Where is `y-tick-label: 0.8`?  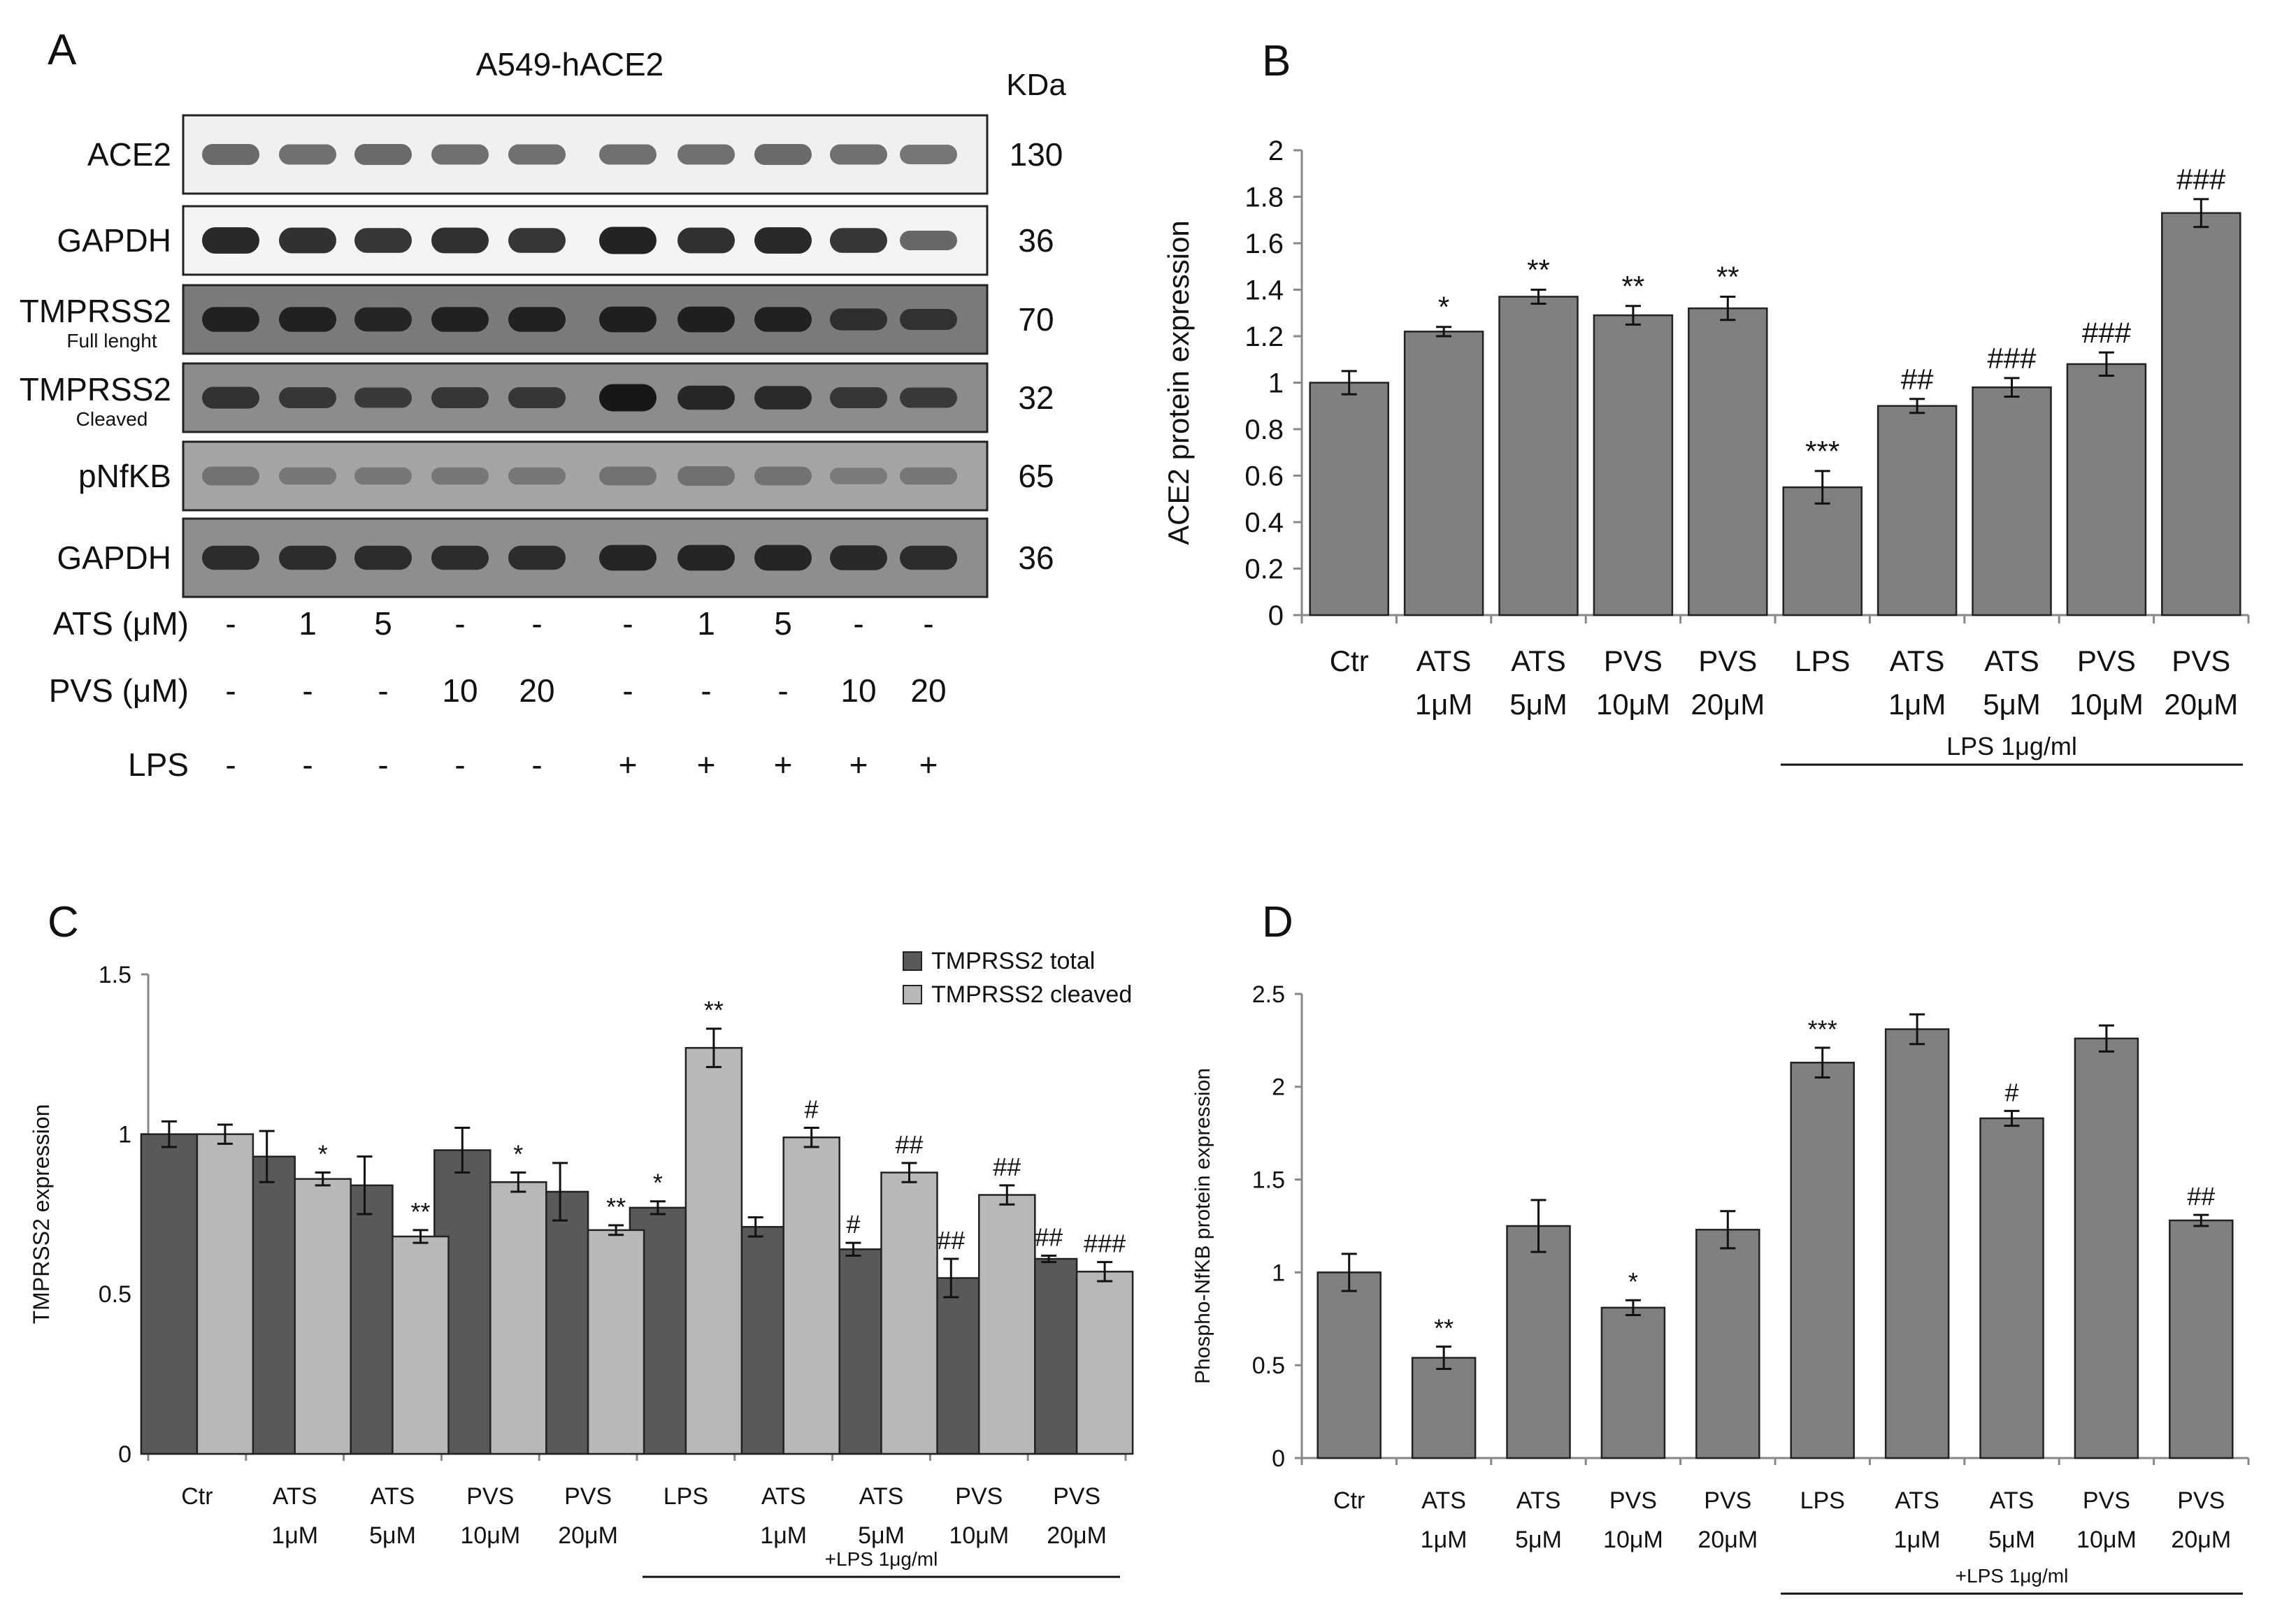 y-tick-label: 0.8 is located at coordinates (1264, 430).